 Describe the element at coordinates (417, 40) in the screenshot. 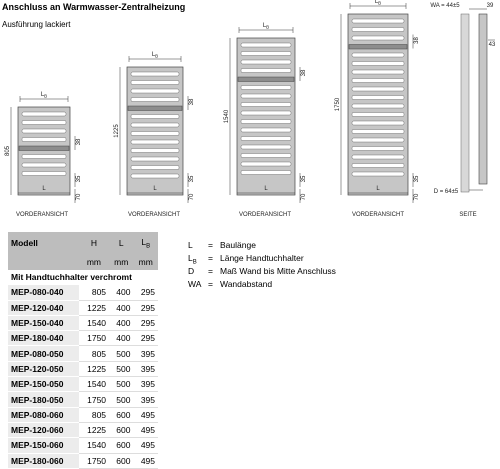

I see `holder-dim: 38` at that location.